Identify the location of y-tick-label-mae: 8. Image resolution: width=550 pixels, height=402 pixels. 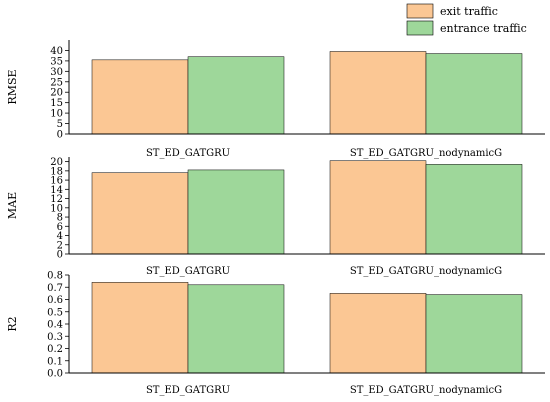
(60, 218).